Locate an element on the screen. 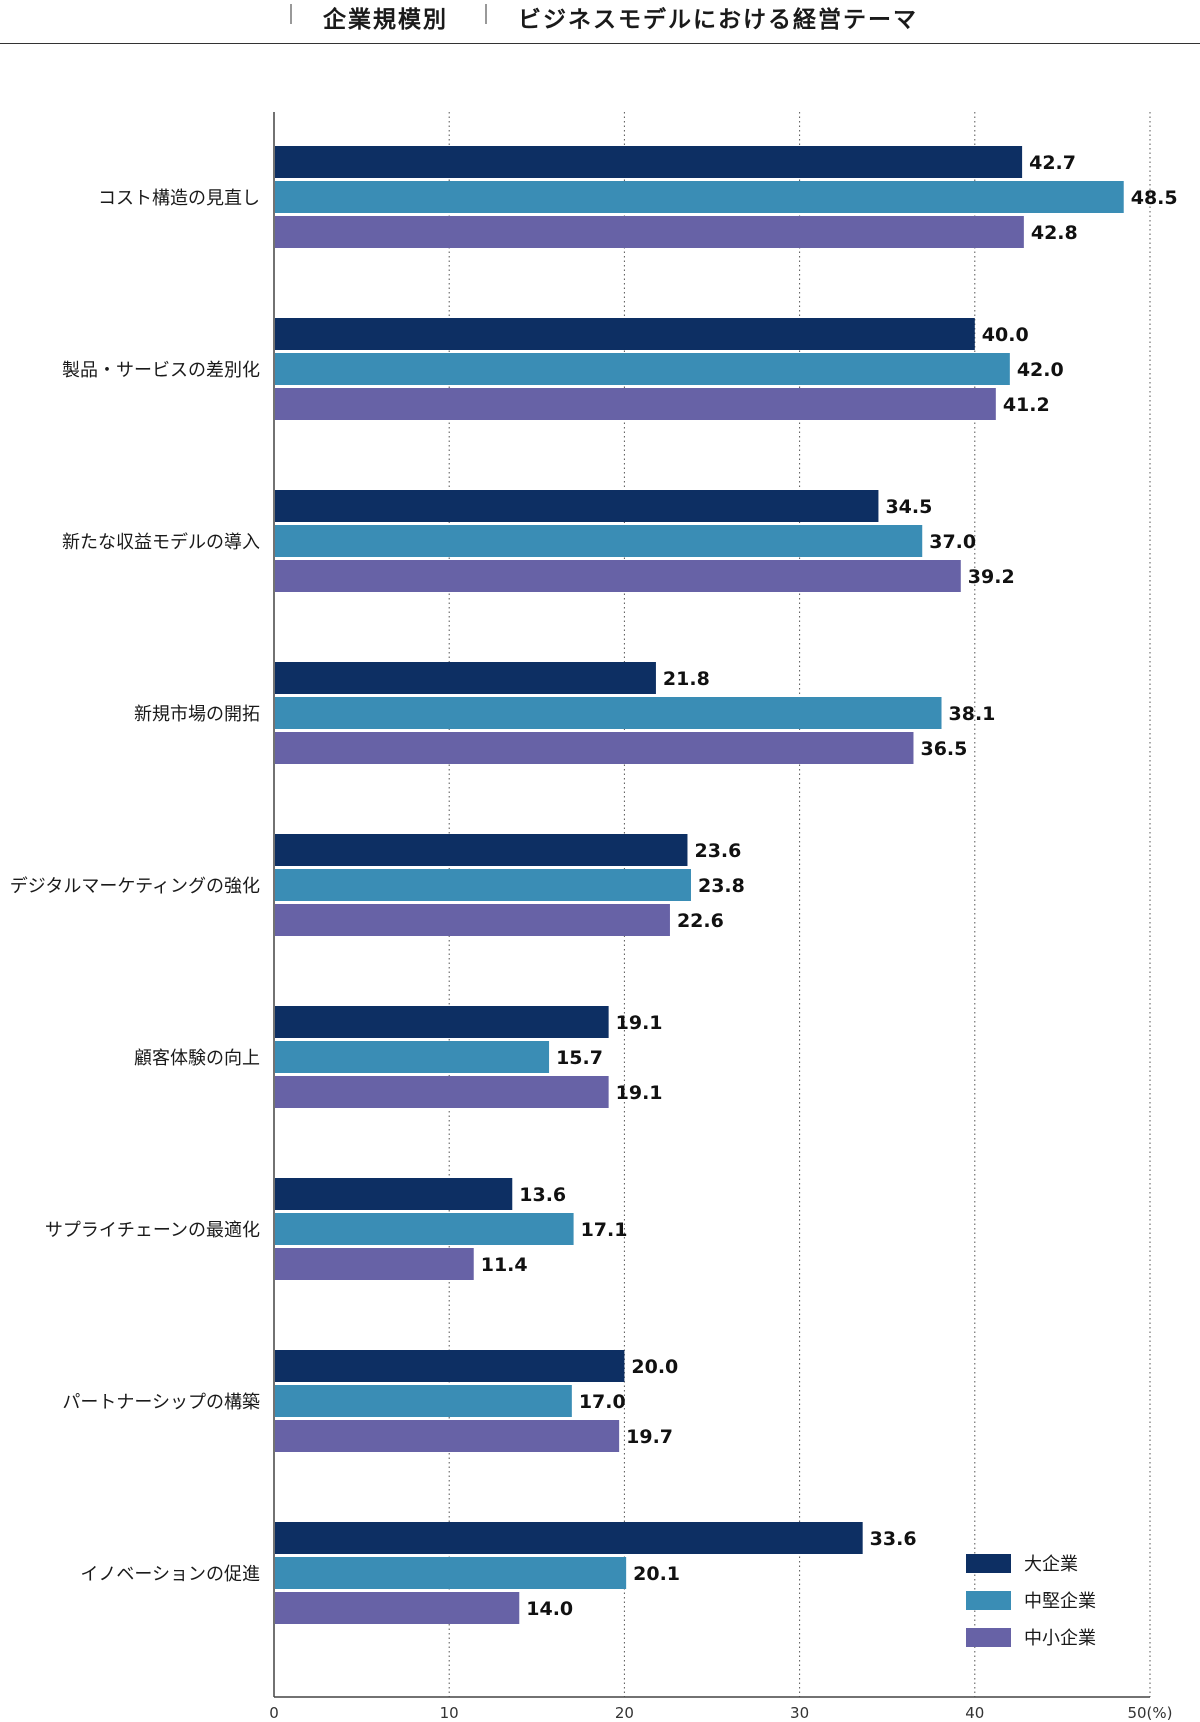  value-label: 21.8 is located at coordinates (686, 679).